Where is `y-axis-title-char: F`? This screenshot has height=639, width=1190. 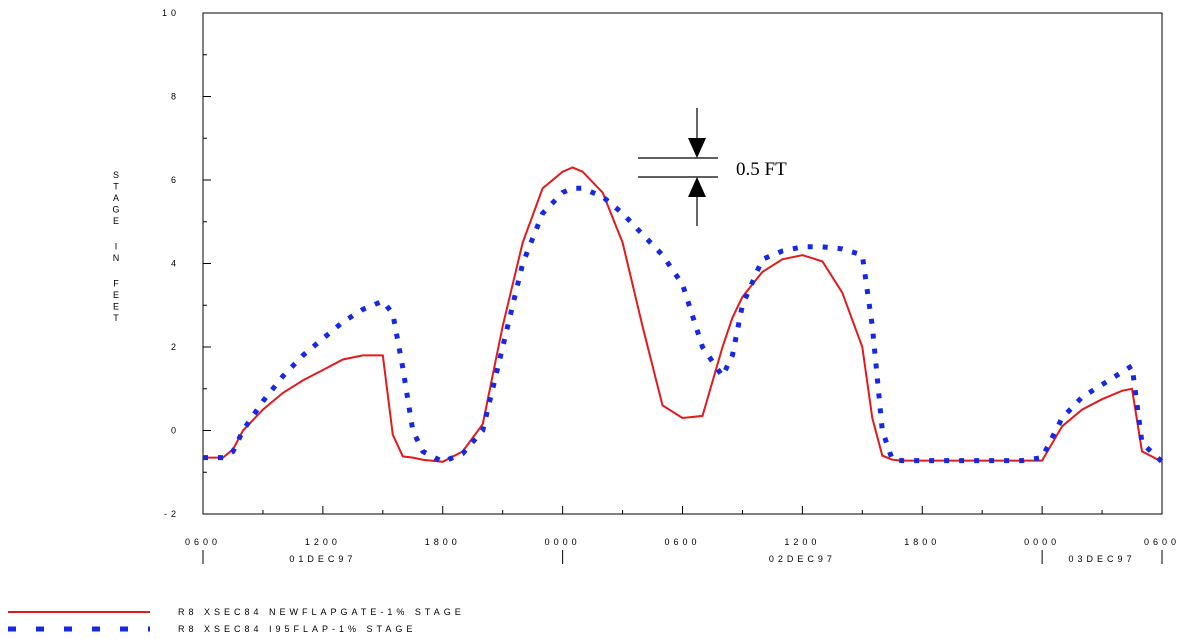
y-axis-title-char: F is located at coordinates (116, 284).